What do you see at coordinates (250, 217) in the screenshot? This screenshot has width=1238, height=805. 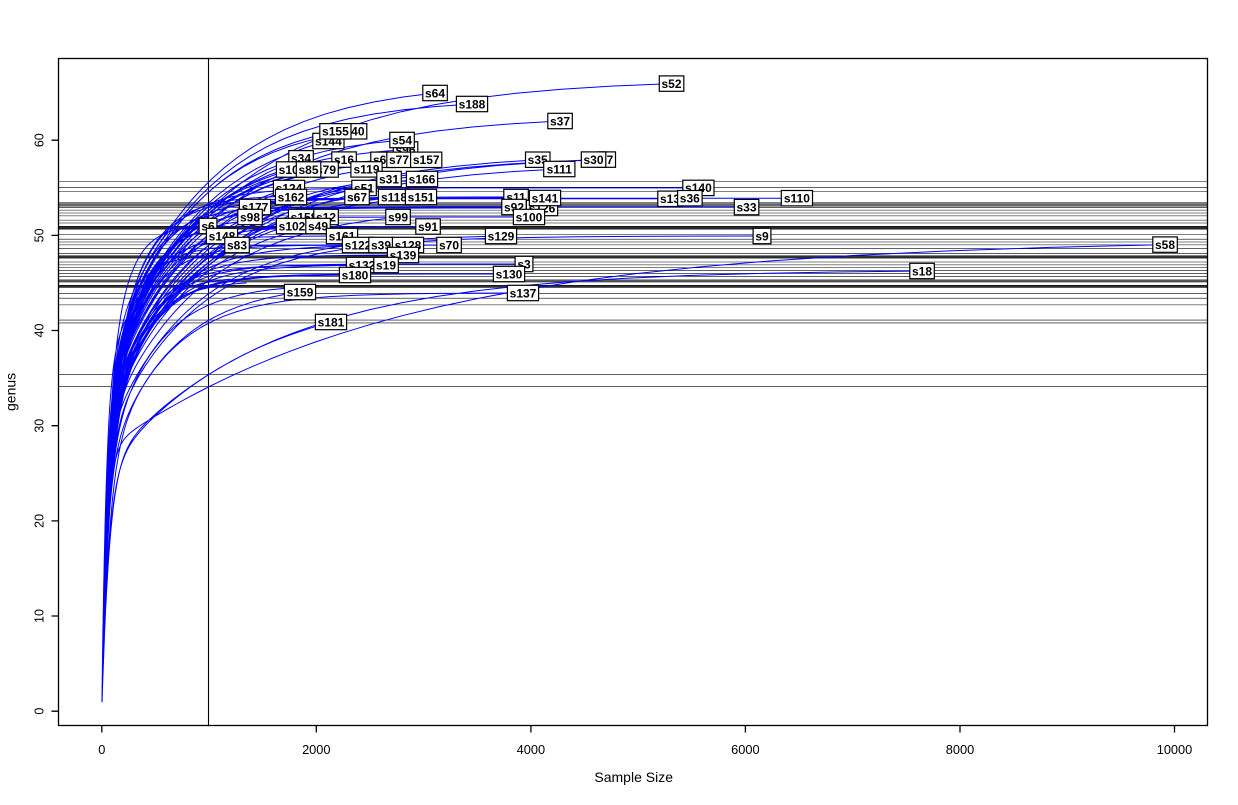 I see `svg-text: s98` at bounding box center [250, 217].